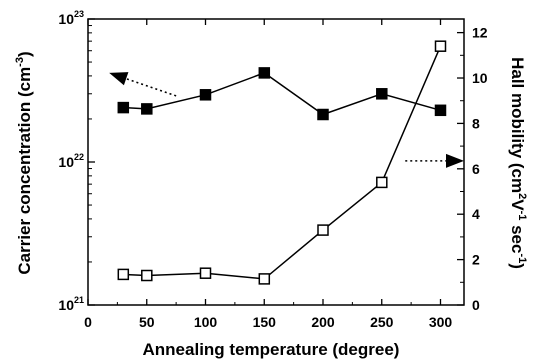  Describe the element at coordinates (88, 322) in the screenshot. I see `x-tick-label: 0` at that location.